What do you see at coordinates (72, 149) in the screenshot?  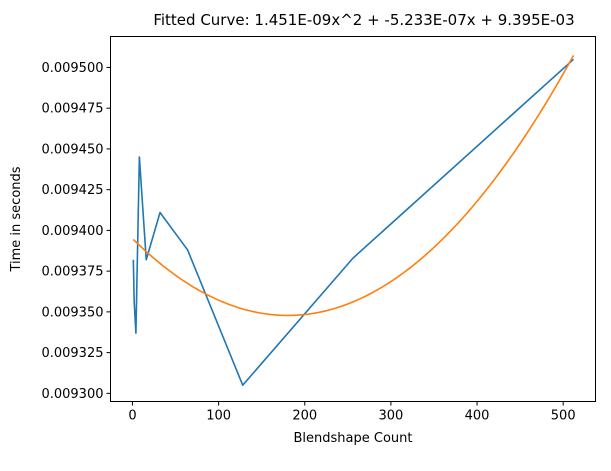 I see `y-tick-label: 0.009450` at bounding box center [72, 149].